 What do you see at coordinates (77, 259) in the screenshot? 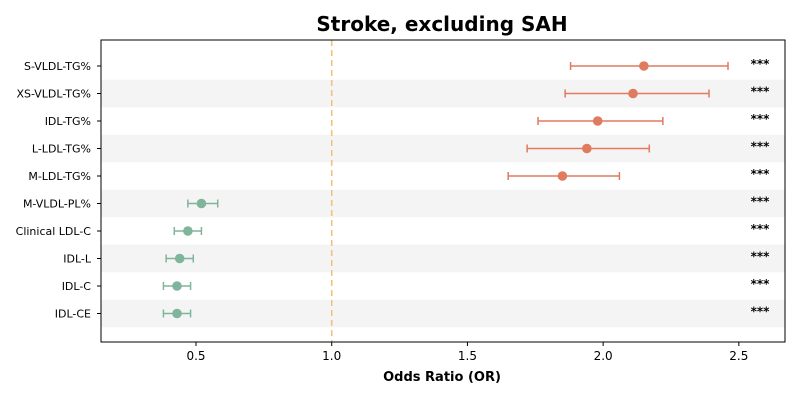
I see `y-tick-label: IDL-L` at bounding box center [77, 259].